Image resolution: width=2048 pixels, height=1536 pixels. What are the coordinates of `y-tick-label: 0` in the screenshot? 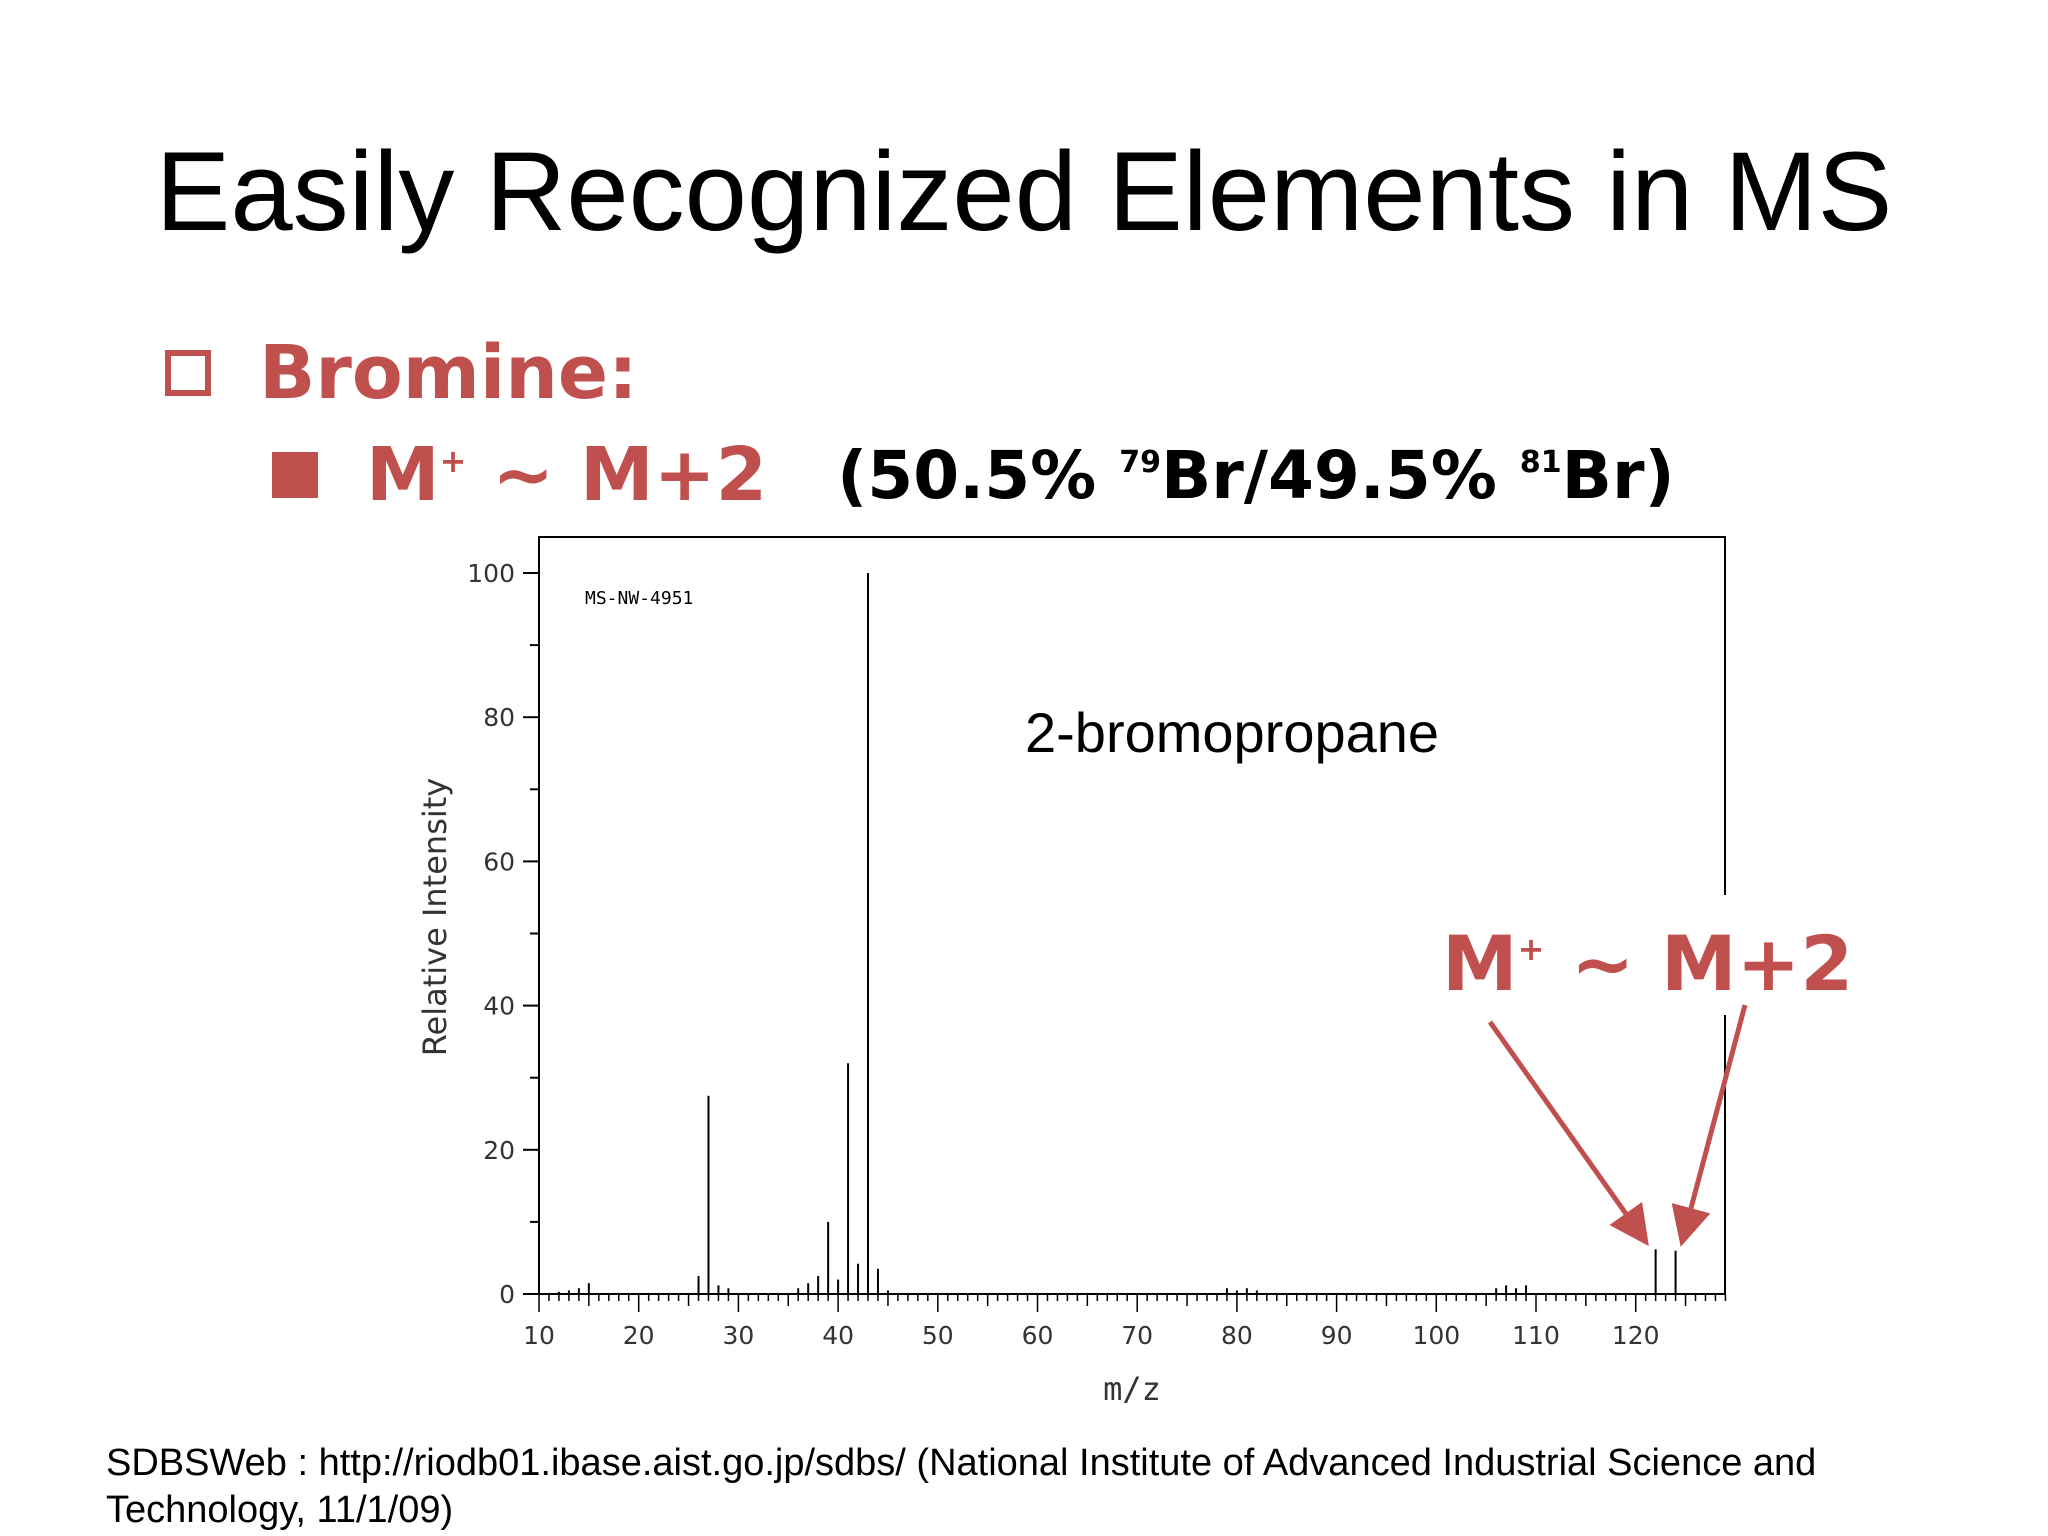 It's located at (507, 1294).